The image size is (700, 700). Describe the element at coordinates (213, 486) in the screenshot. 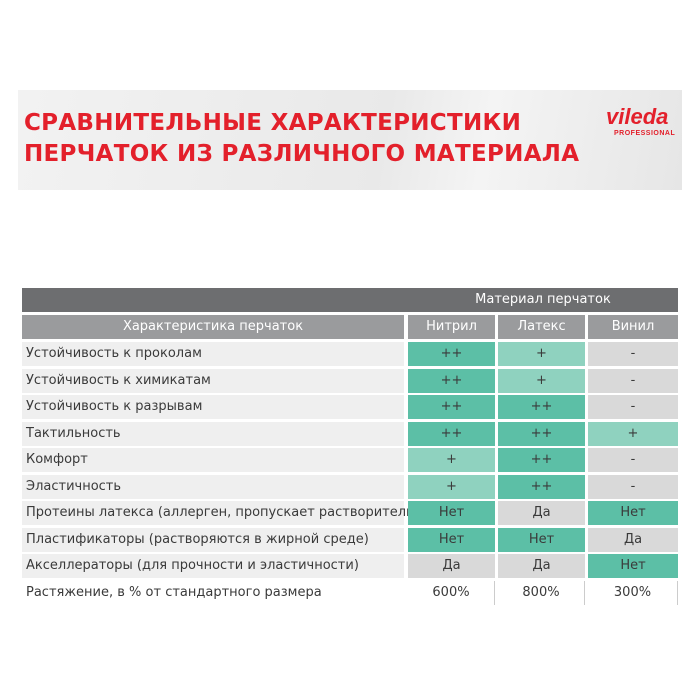

I see `row-label: Эластичность` at that location.